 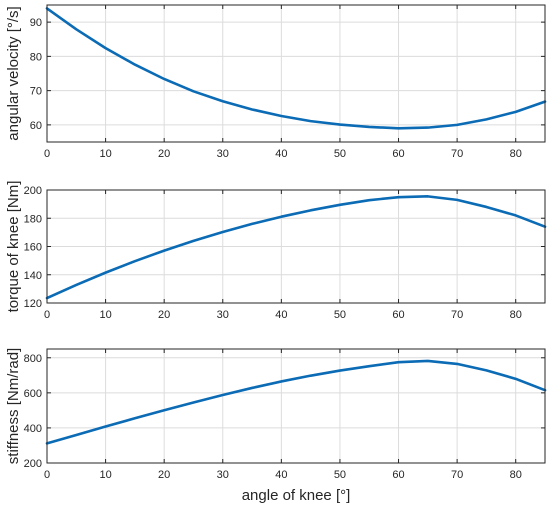 What do you see at coordinates (340, 154) in the screenshot?
I see `angular-velocity-x-tick-label: 50` at bounding box center [340, 154].